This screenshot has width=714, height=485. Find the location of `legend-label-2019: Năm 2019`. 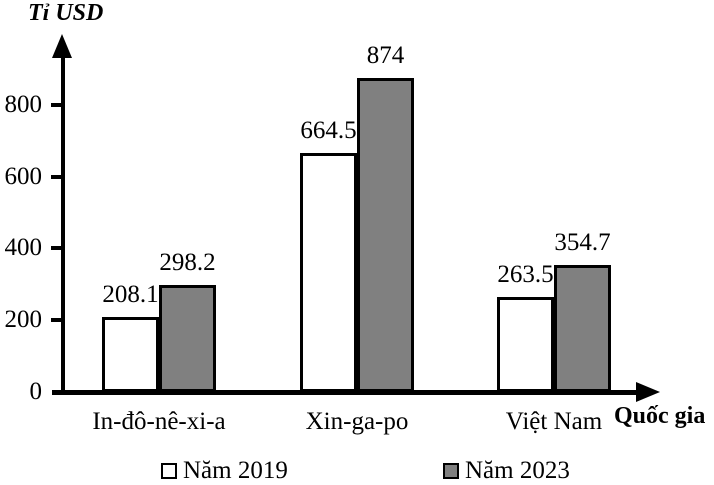

legend-label-2019: Năm 2019 is located at coordinates (235, 470).